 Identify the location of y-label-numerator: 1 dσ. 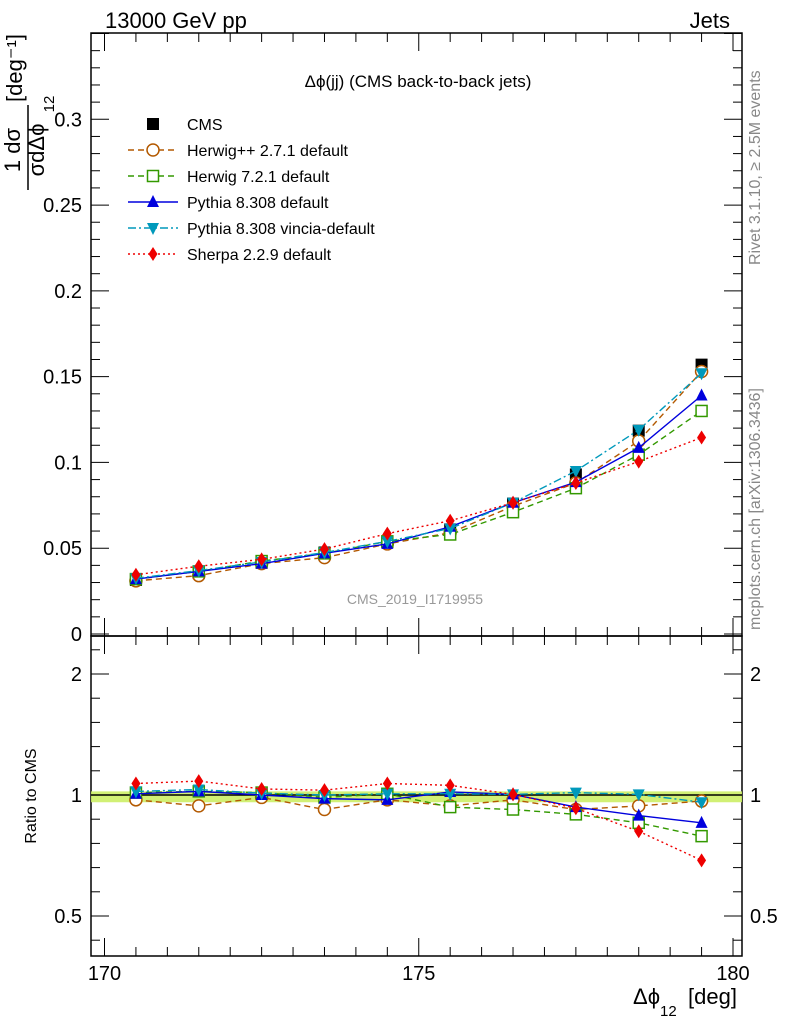
(12, 150).